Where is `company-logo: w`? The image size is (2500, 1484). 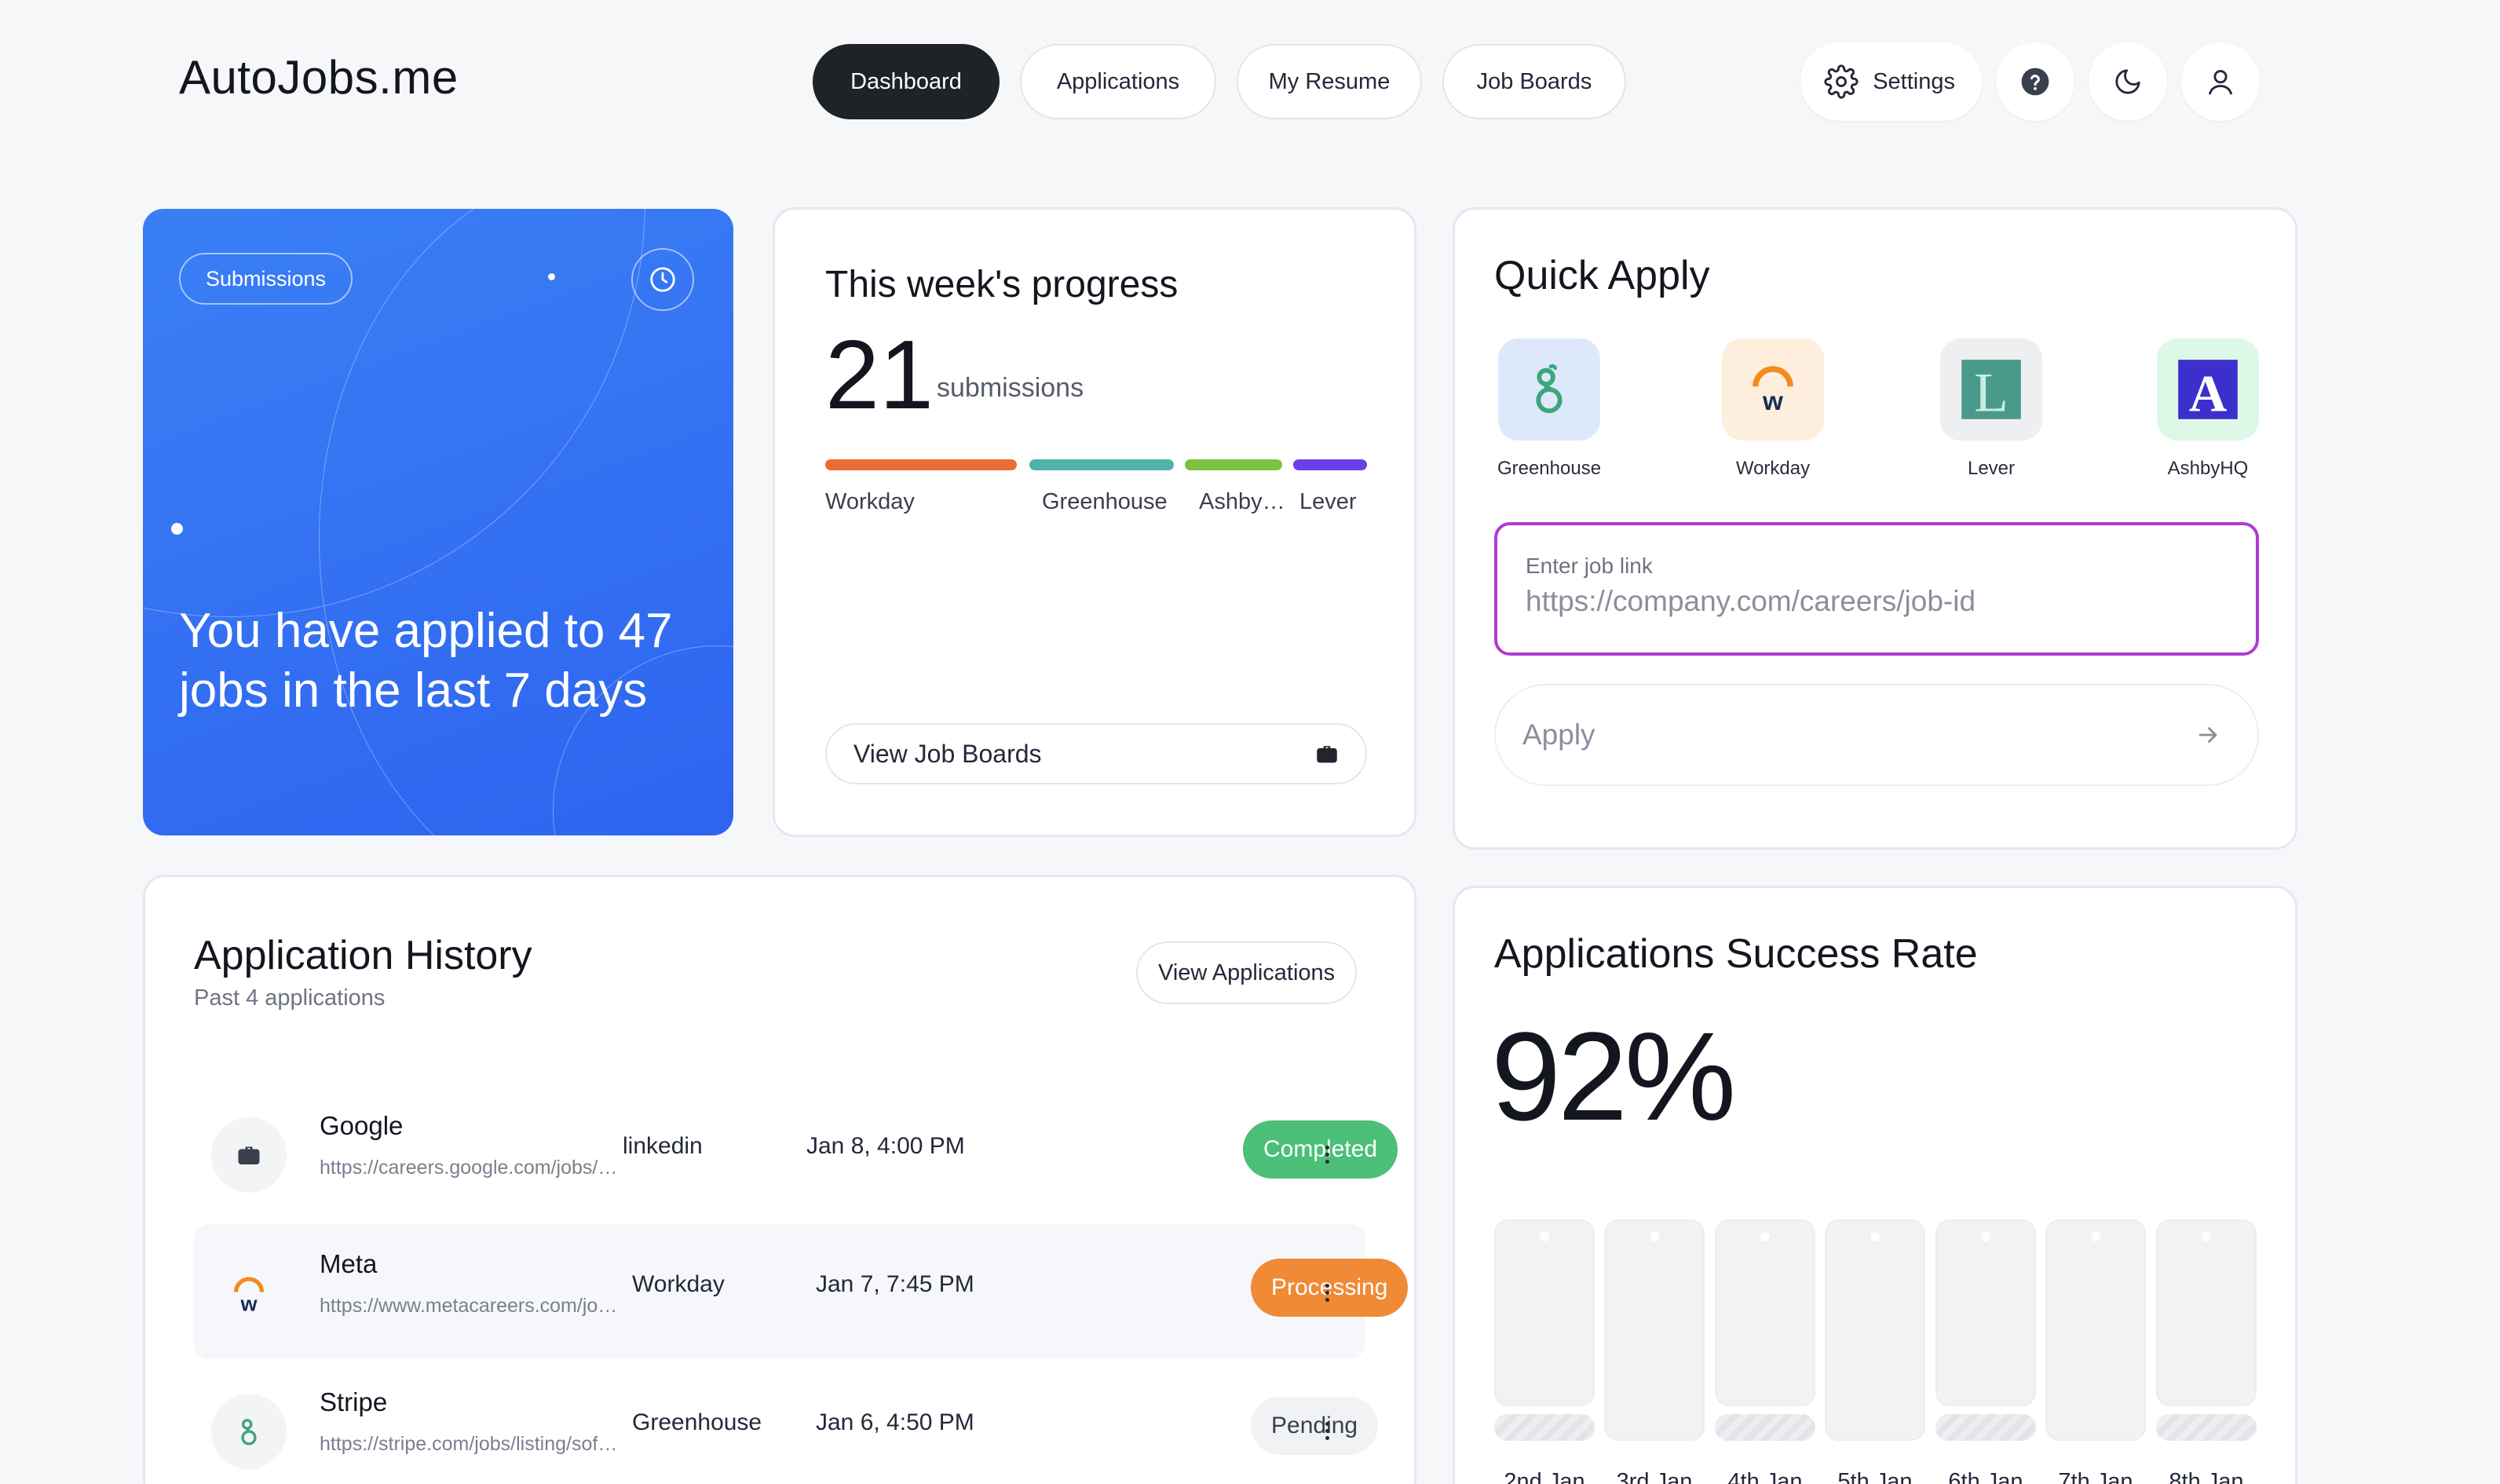 company-logo: w is located at coordinates (249, 1294).